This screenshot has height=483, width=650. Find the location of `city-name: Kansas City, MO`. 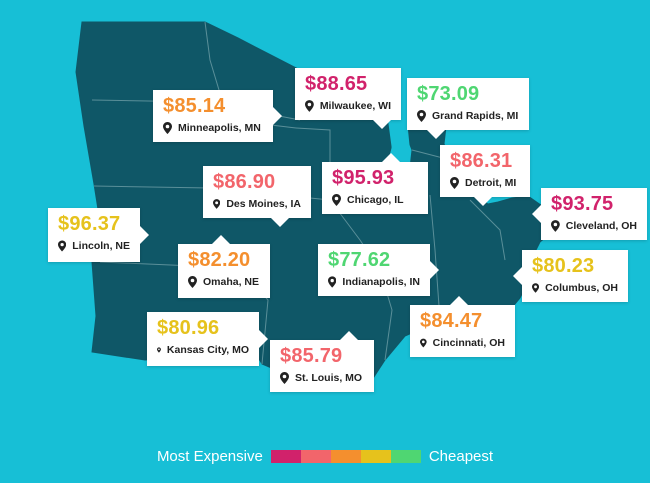

city-name: Kansas City, MO is located at coordinates (203, 350).